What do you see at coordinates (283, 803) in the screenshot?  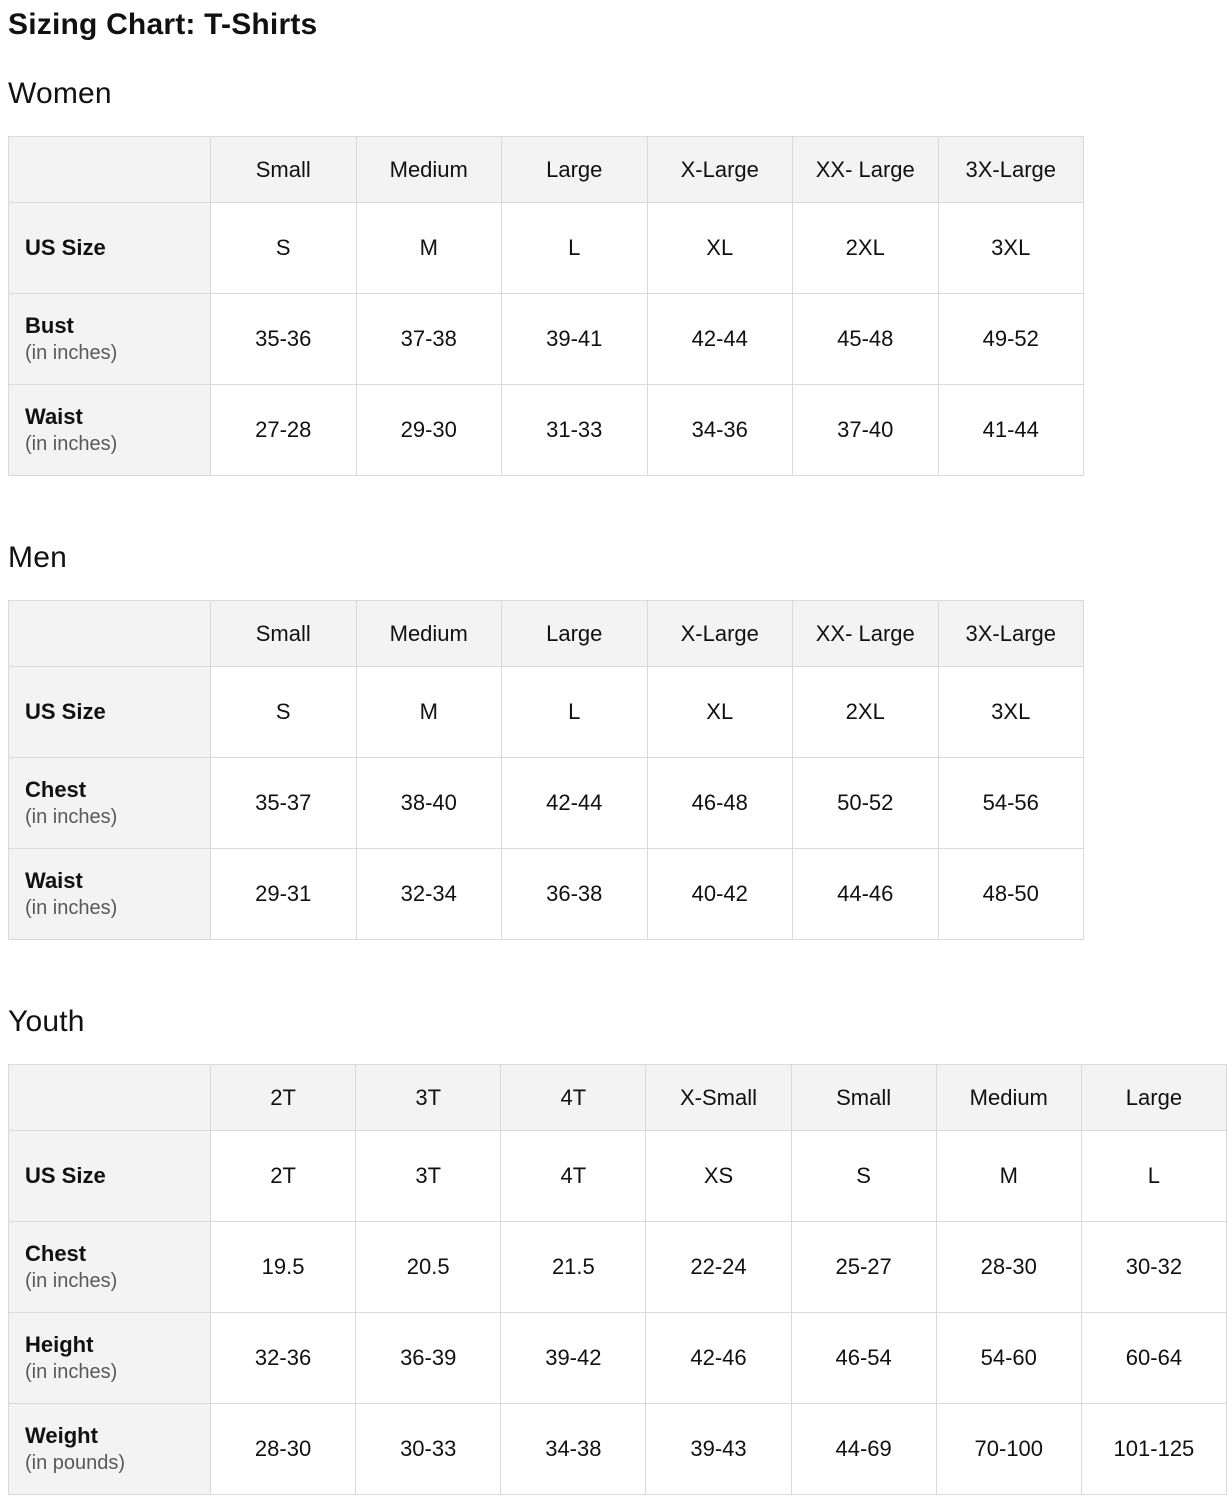 I see `size-value-cell: 35-37` at bounding box center [283, 803].